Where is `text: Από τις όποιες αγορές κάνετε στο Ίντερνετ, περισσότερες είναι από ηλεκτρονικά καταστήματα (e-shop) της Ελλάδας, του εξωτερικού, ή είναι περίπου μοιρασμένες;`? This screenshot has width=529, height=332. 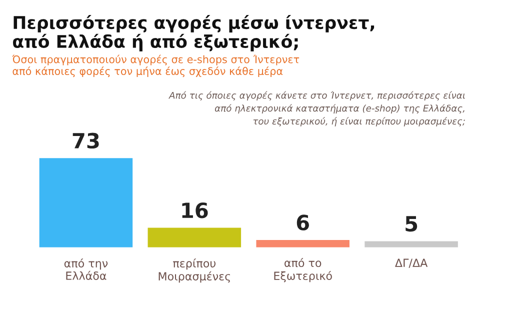
text: Από τις όποιες αγορές κάνετε στο Ίντερνετ, περισσότερες είναι από ηλεκτρονικά καταστήματα (e-shop) της Ελλάδας, του εξωτερικού, ή είναι περίπου μοιρασμένες; is located at coordinates (316, 108).